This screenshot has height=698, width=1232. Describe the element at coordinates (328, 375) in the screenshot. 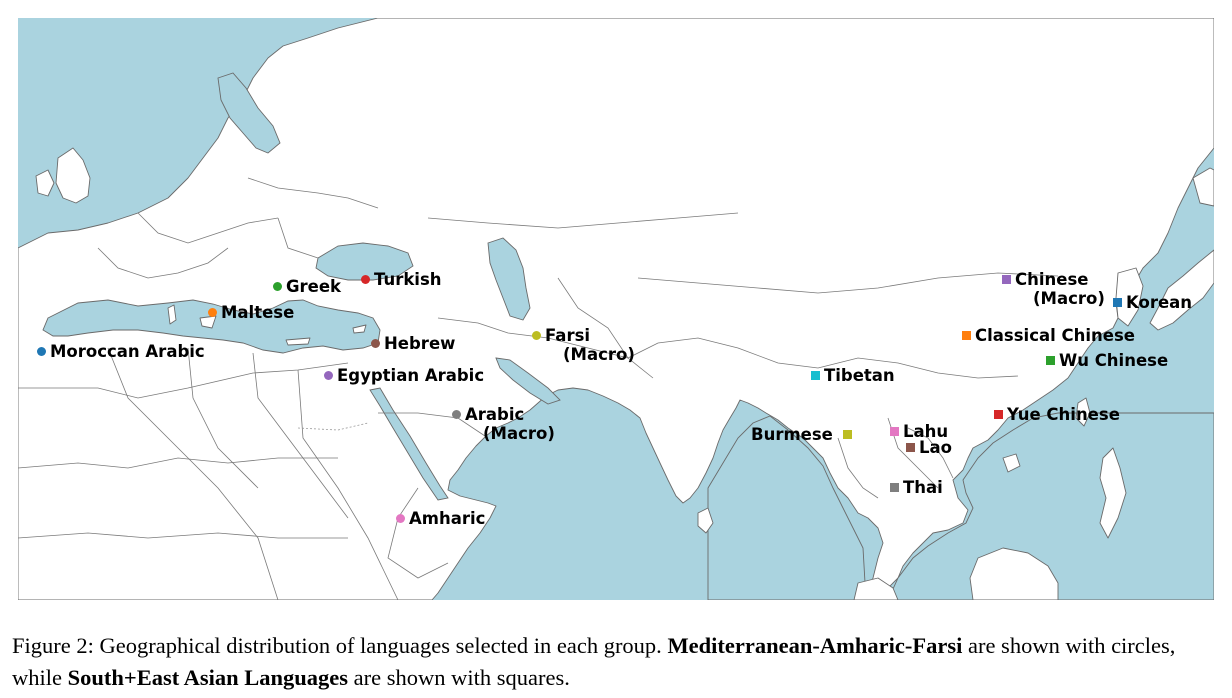

I see `egyptian-arabic-marker` at that location.